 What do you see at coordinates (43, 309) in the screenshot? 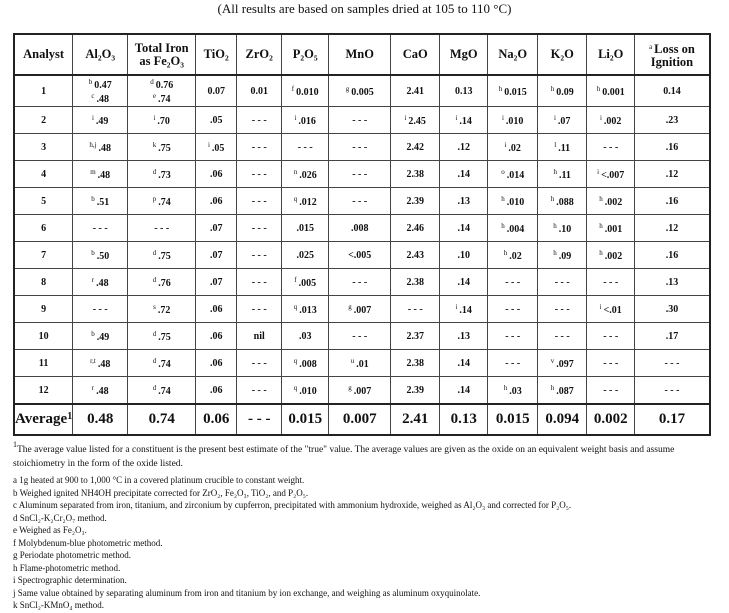
I see `analyst-cell: 9` at bounding box center [43, 309].